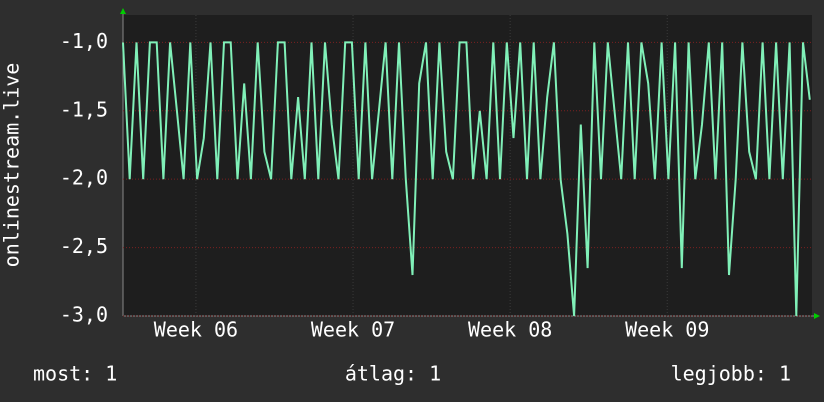  What do you see at coordinates (84, 41) in the screenshot?
I see `y-tick-label: -1,0` at bounding box center [84, 41].